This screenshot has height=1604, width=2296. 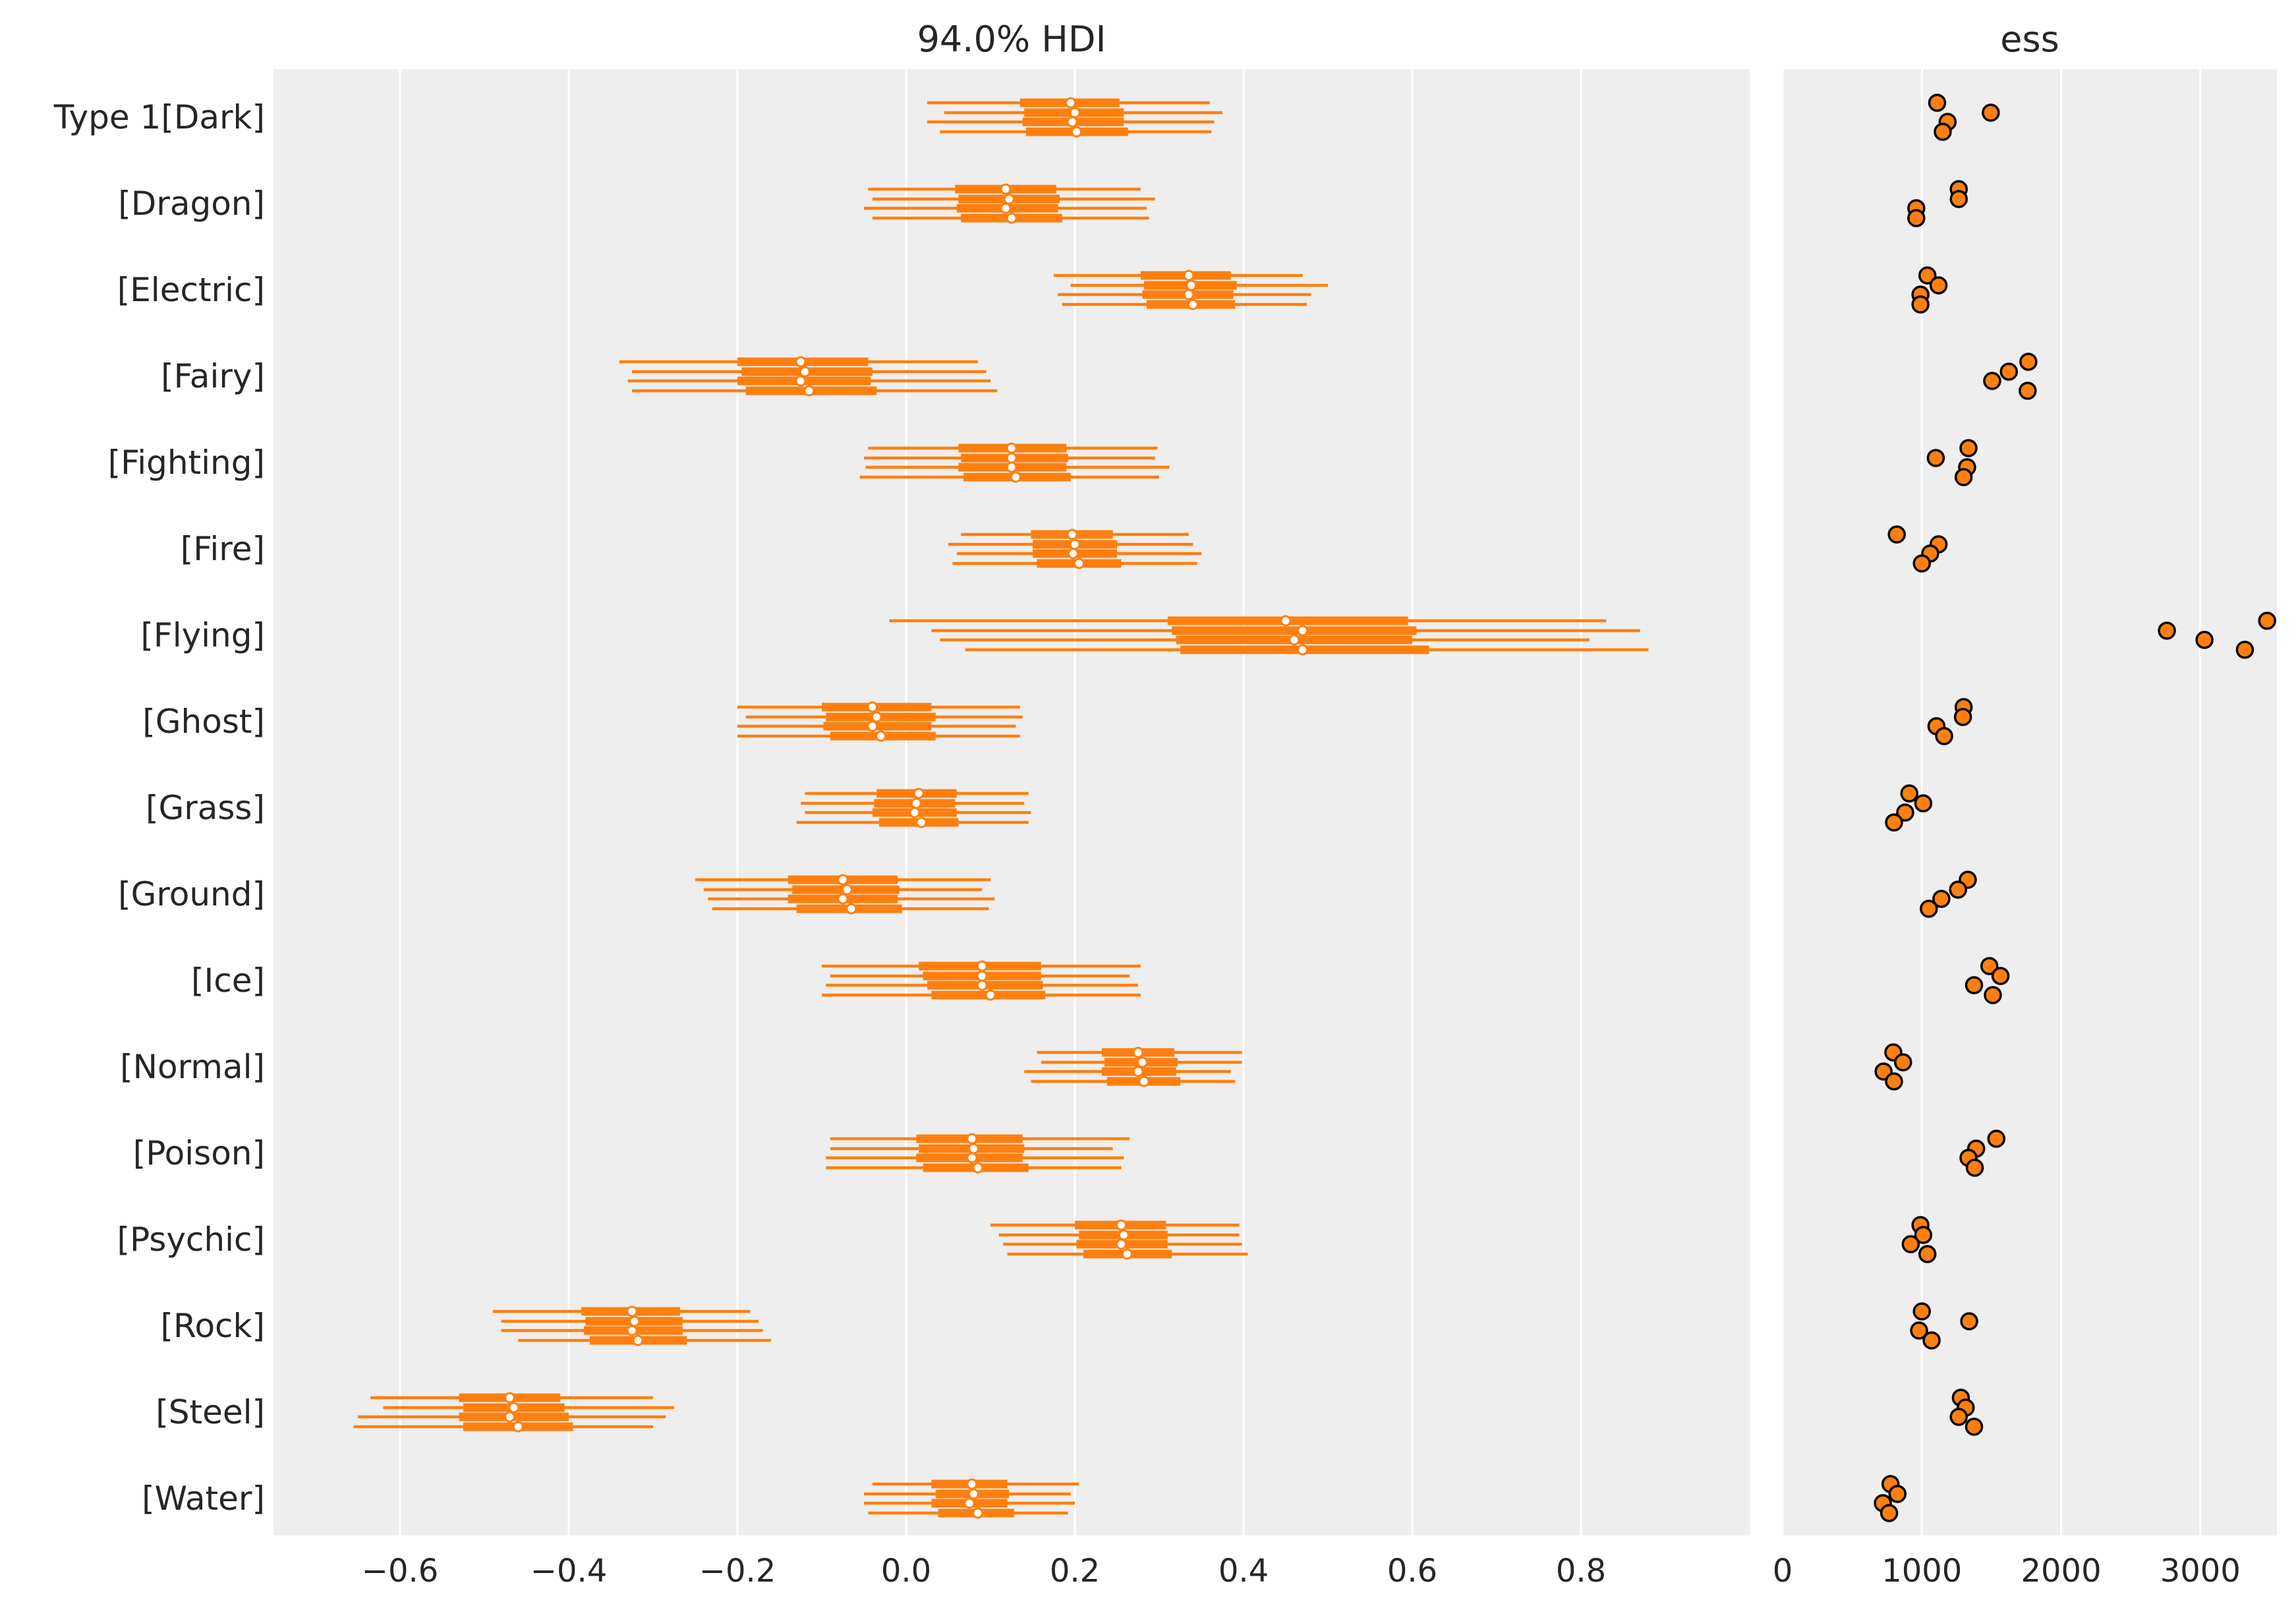 What do you see at coordinates (191, 1239) in the screenshot?
I see `y-tick-label: [Psychic]` at bounding box center [191, 1239].